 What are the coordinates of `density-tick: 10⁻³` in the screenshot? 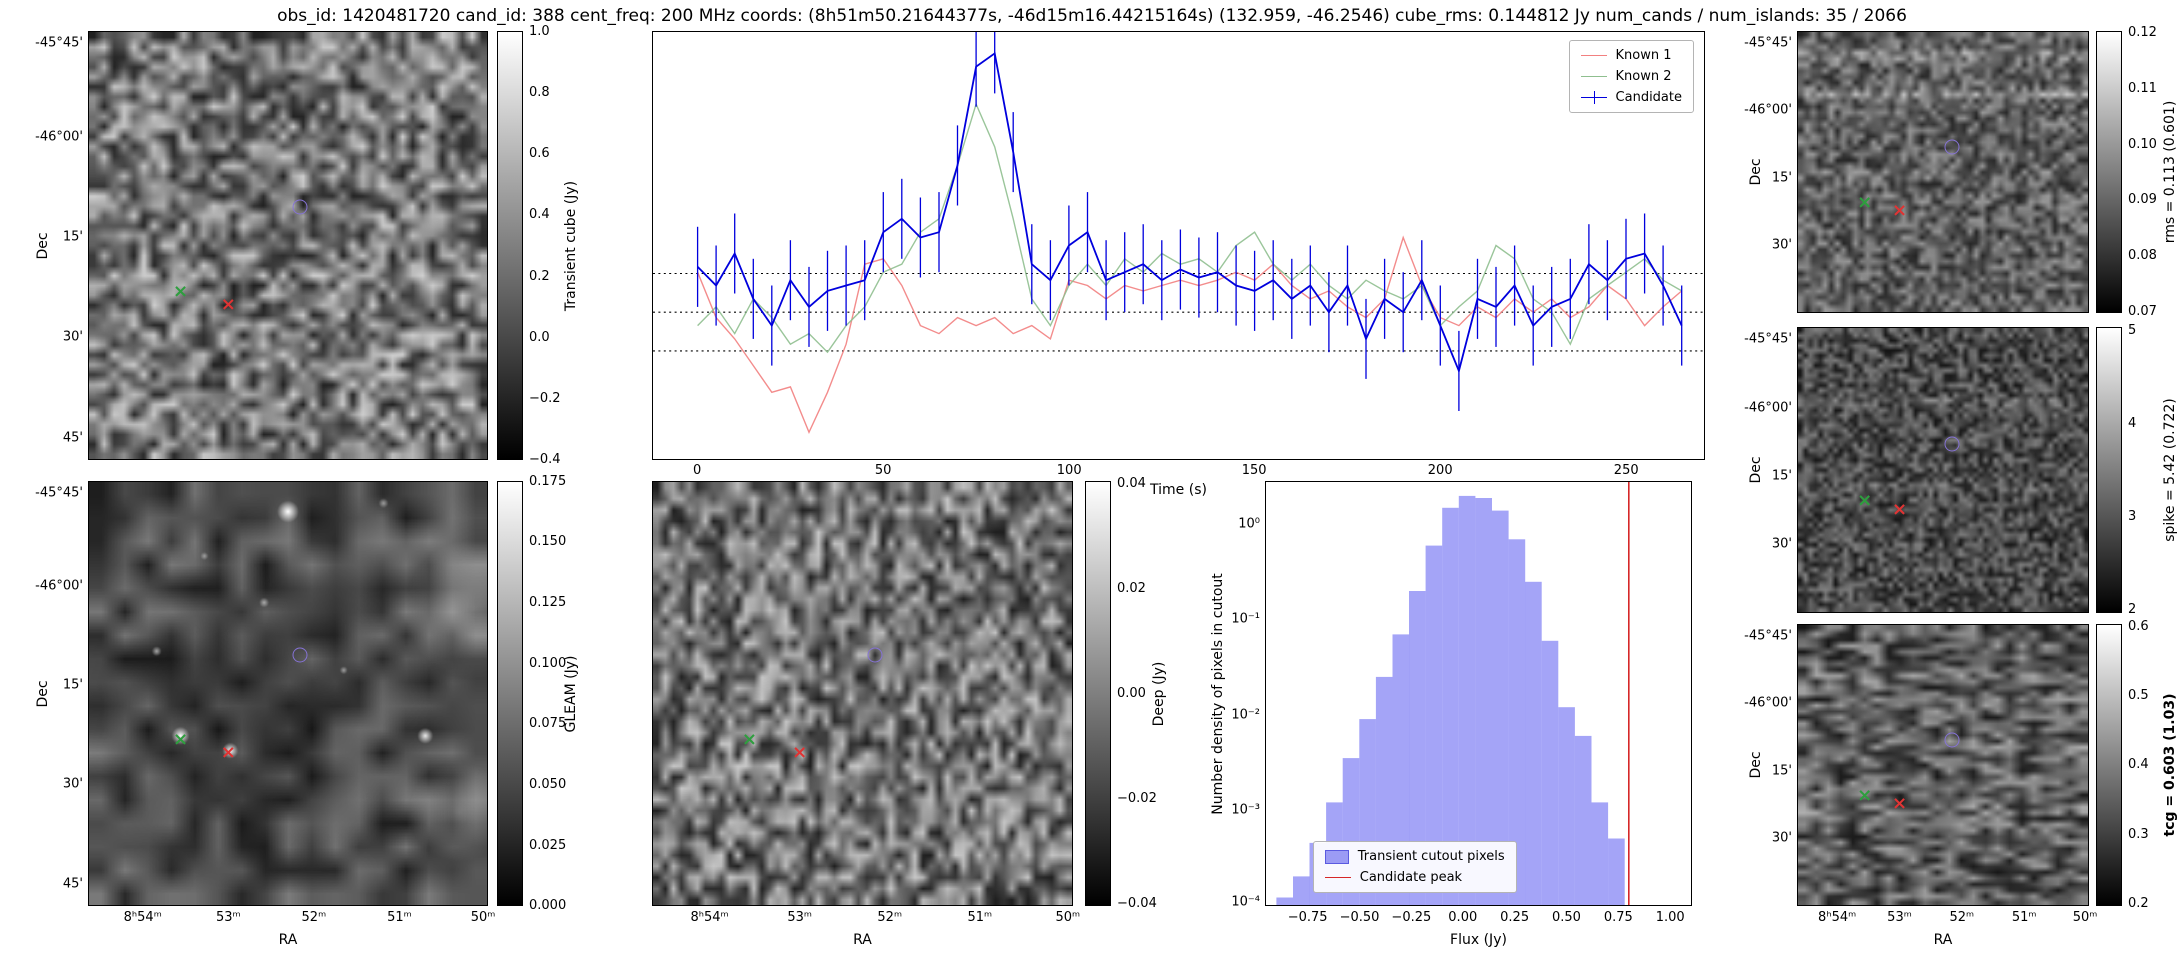 It's located at (1245, 810).